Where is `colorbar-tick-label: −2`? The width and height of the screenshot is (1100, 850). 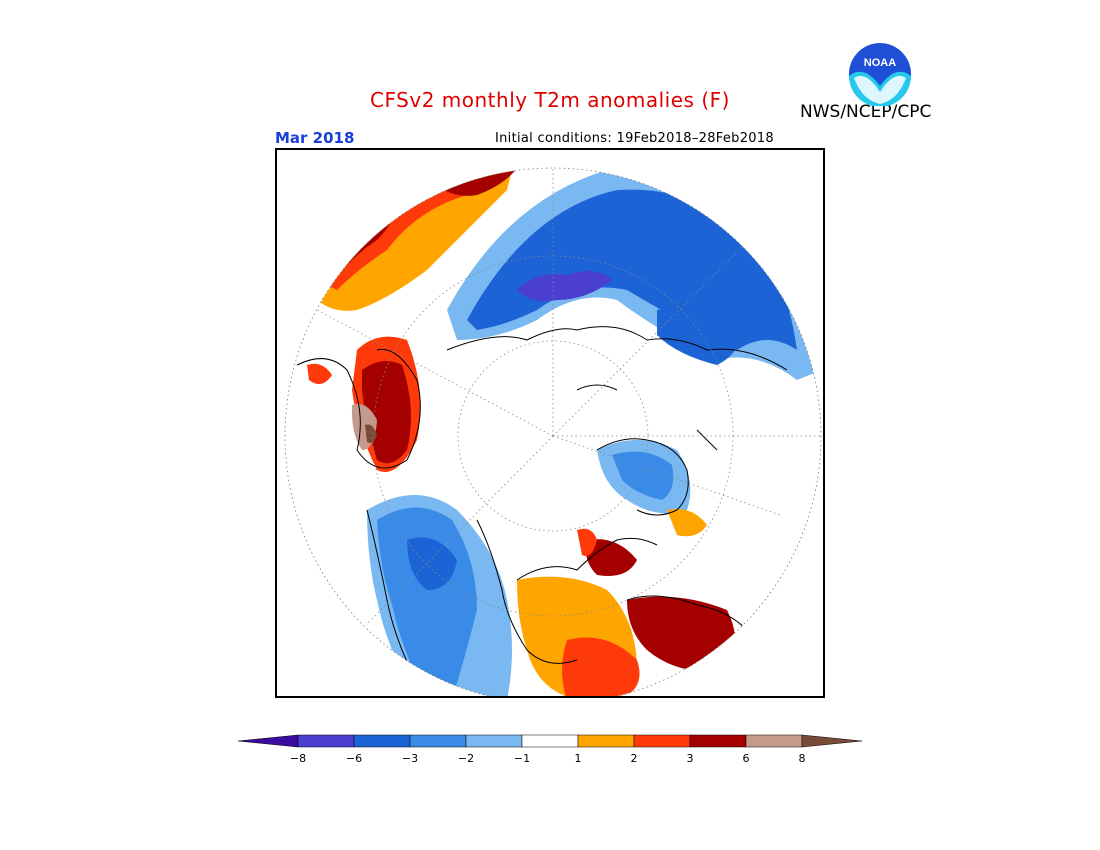 colorbar-tick-label: −2 is located at coordinates (466, 758).